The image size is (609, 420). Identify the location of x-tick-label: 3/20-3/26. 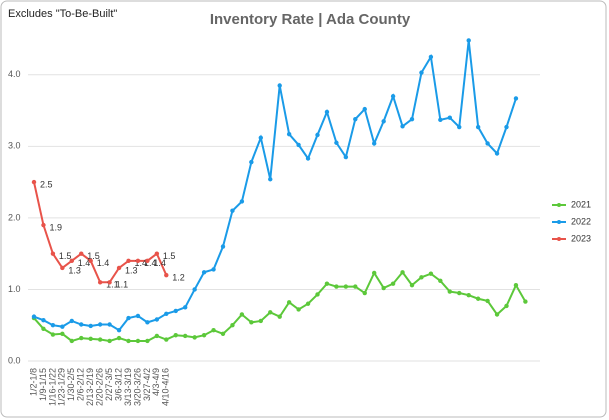
(137, 387).